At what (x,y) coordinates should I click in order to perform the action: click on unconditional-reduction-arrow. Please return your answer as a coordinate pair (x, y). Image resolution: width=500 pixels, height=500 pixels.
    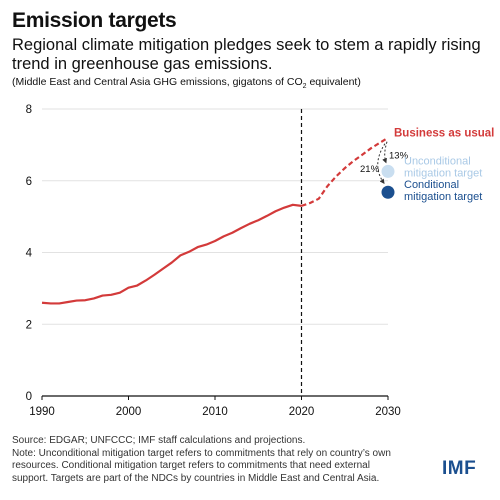
    Looking at the image, I should click on (385, 152).